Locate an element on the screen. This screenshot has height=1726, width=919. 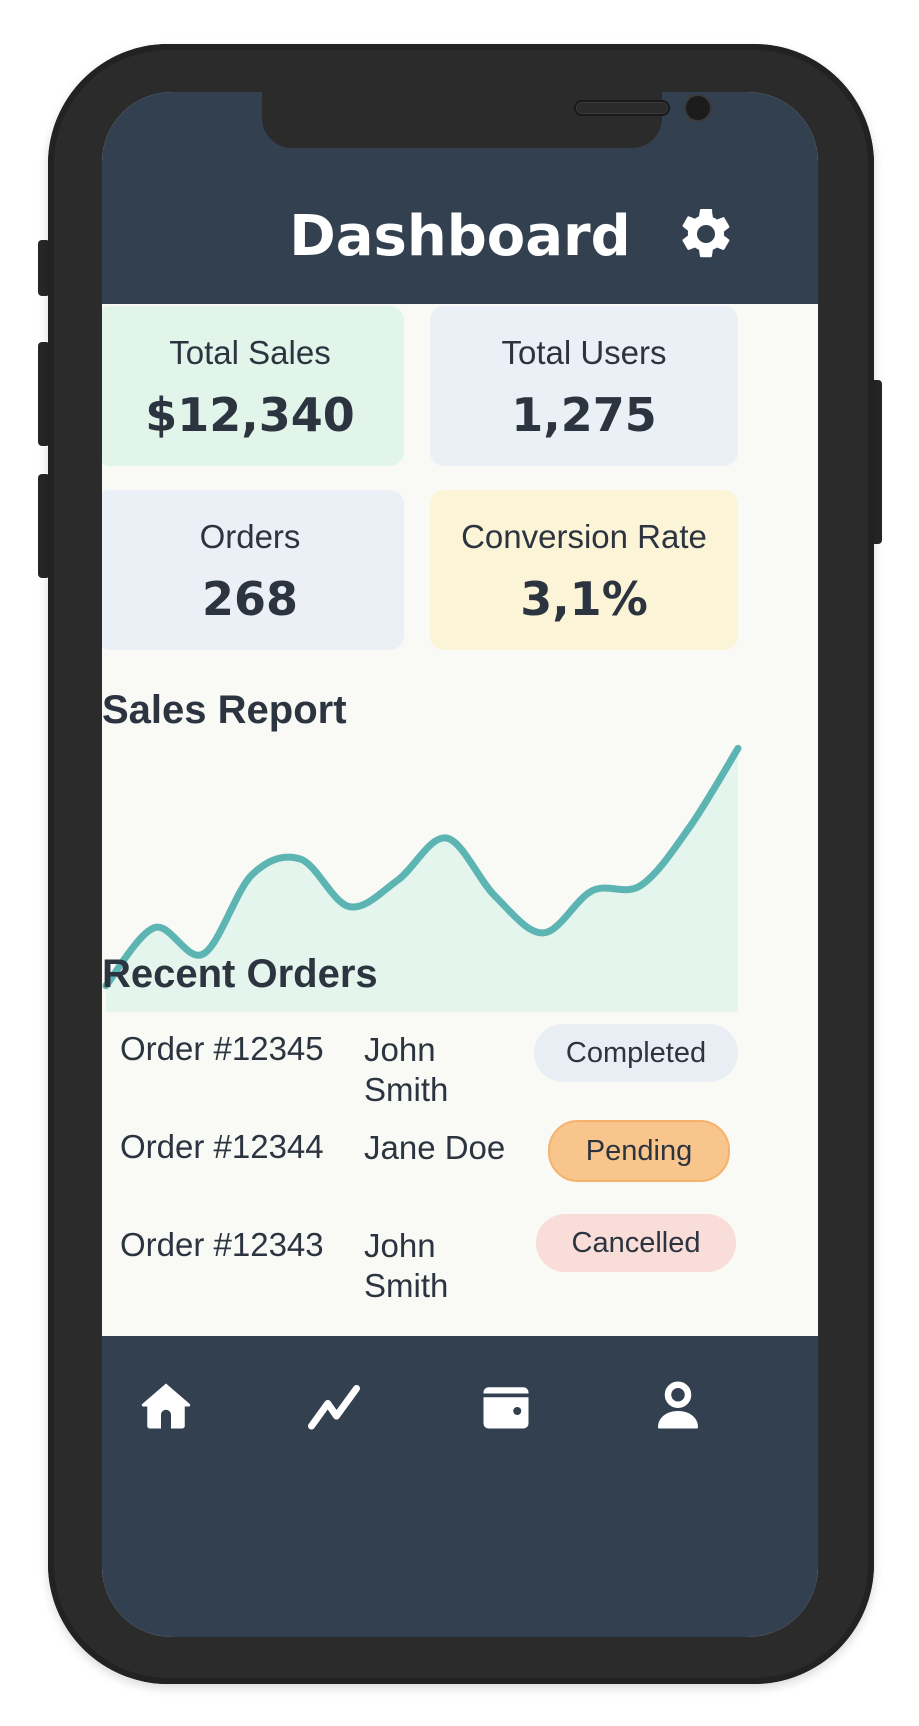
wallet-icon is located at coordinates (506, 1406).